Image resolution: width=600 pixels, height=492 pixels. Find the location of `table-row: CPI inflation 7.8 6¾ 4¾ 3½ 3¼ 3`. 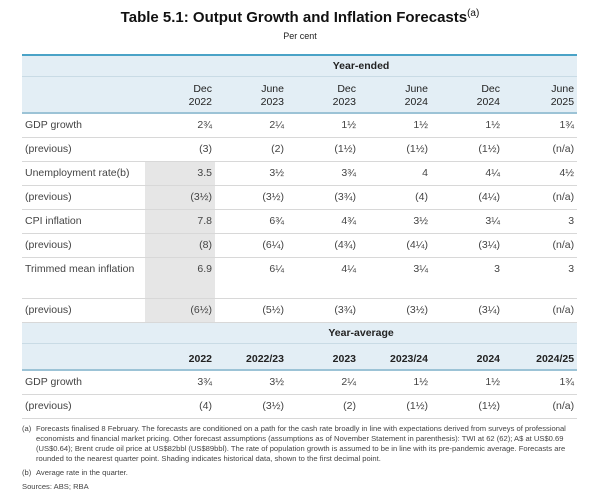

table-row: CPI inflation 7.8 6¾ 4¾ 3½ 3¼ 3 is located at coordinates (300, 221).